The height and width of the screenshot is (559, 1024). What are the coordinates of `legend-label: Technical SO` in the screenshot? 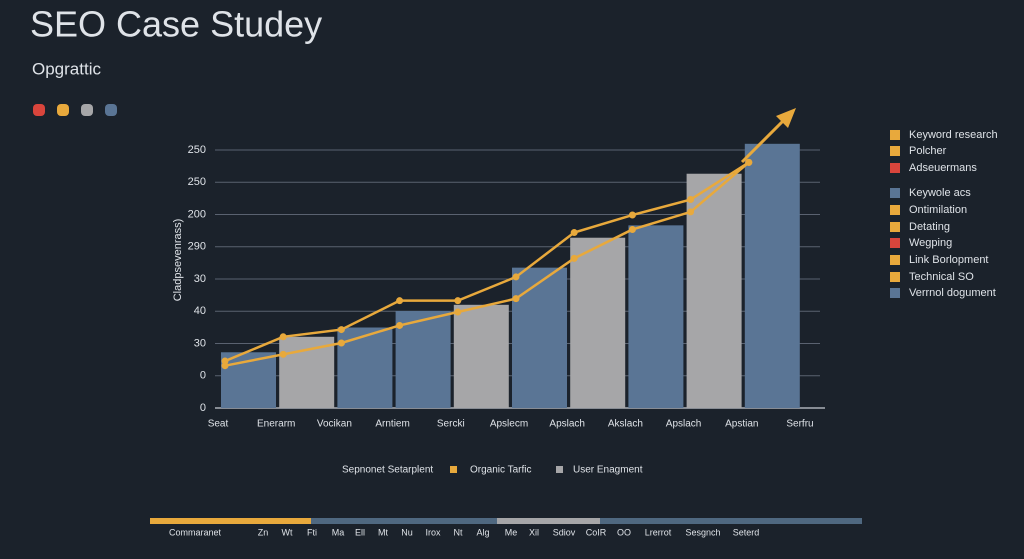 It's located at (941, 277).